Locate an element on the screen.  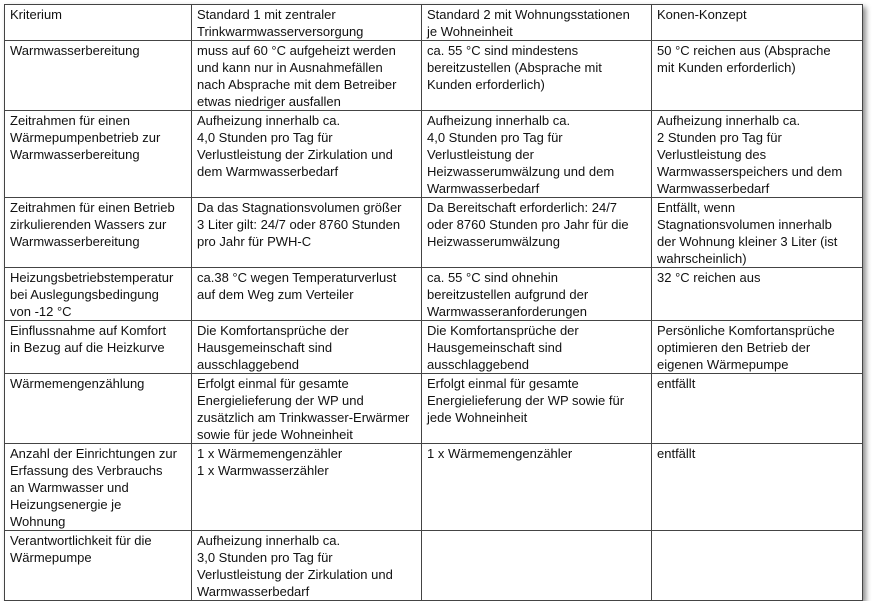
header-cell: Konen-Konzept is located at coordinates (757, 22).